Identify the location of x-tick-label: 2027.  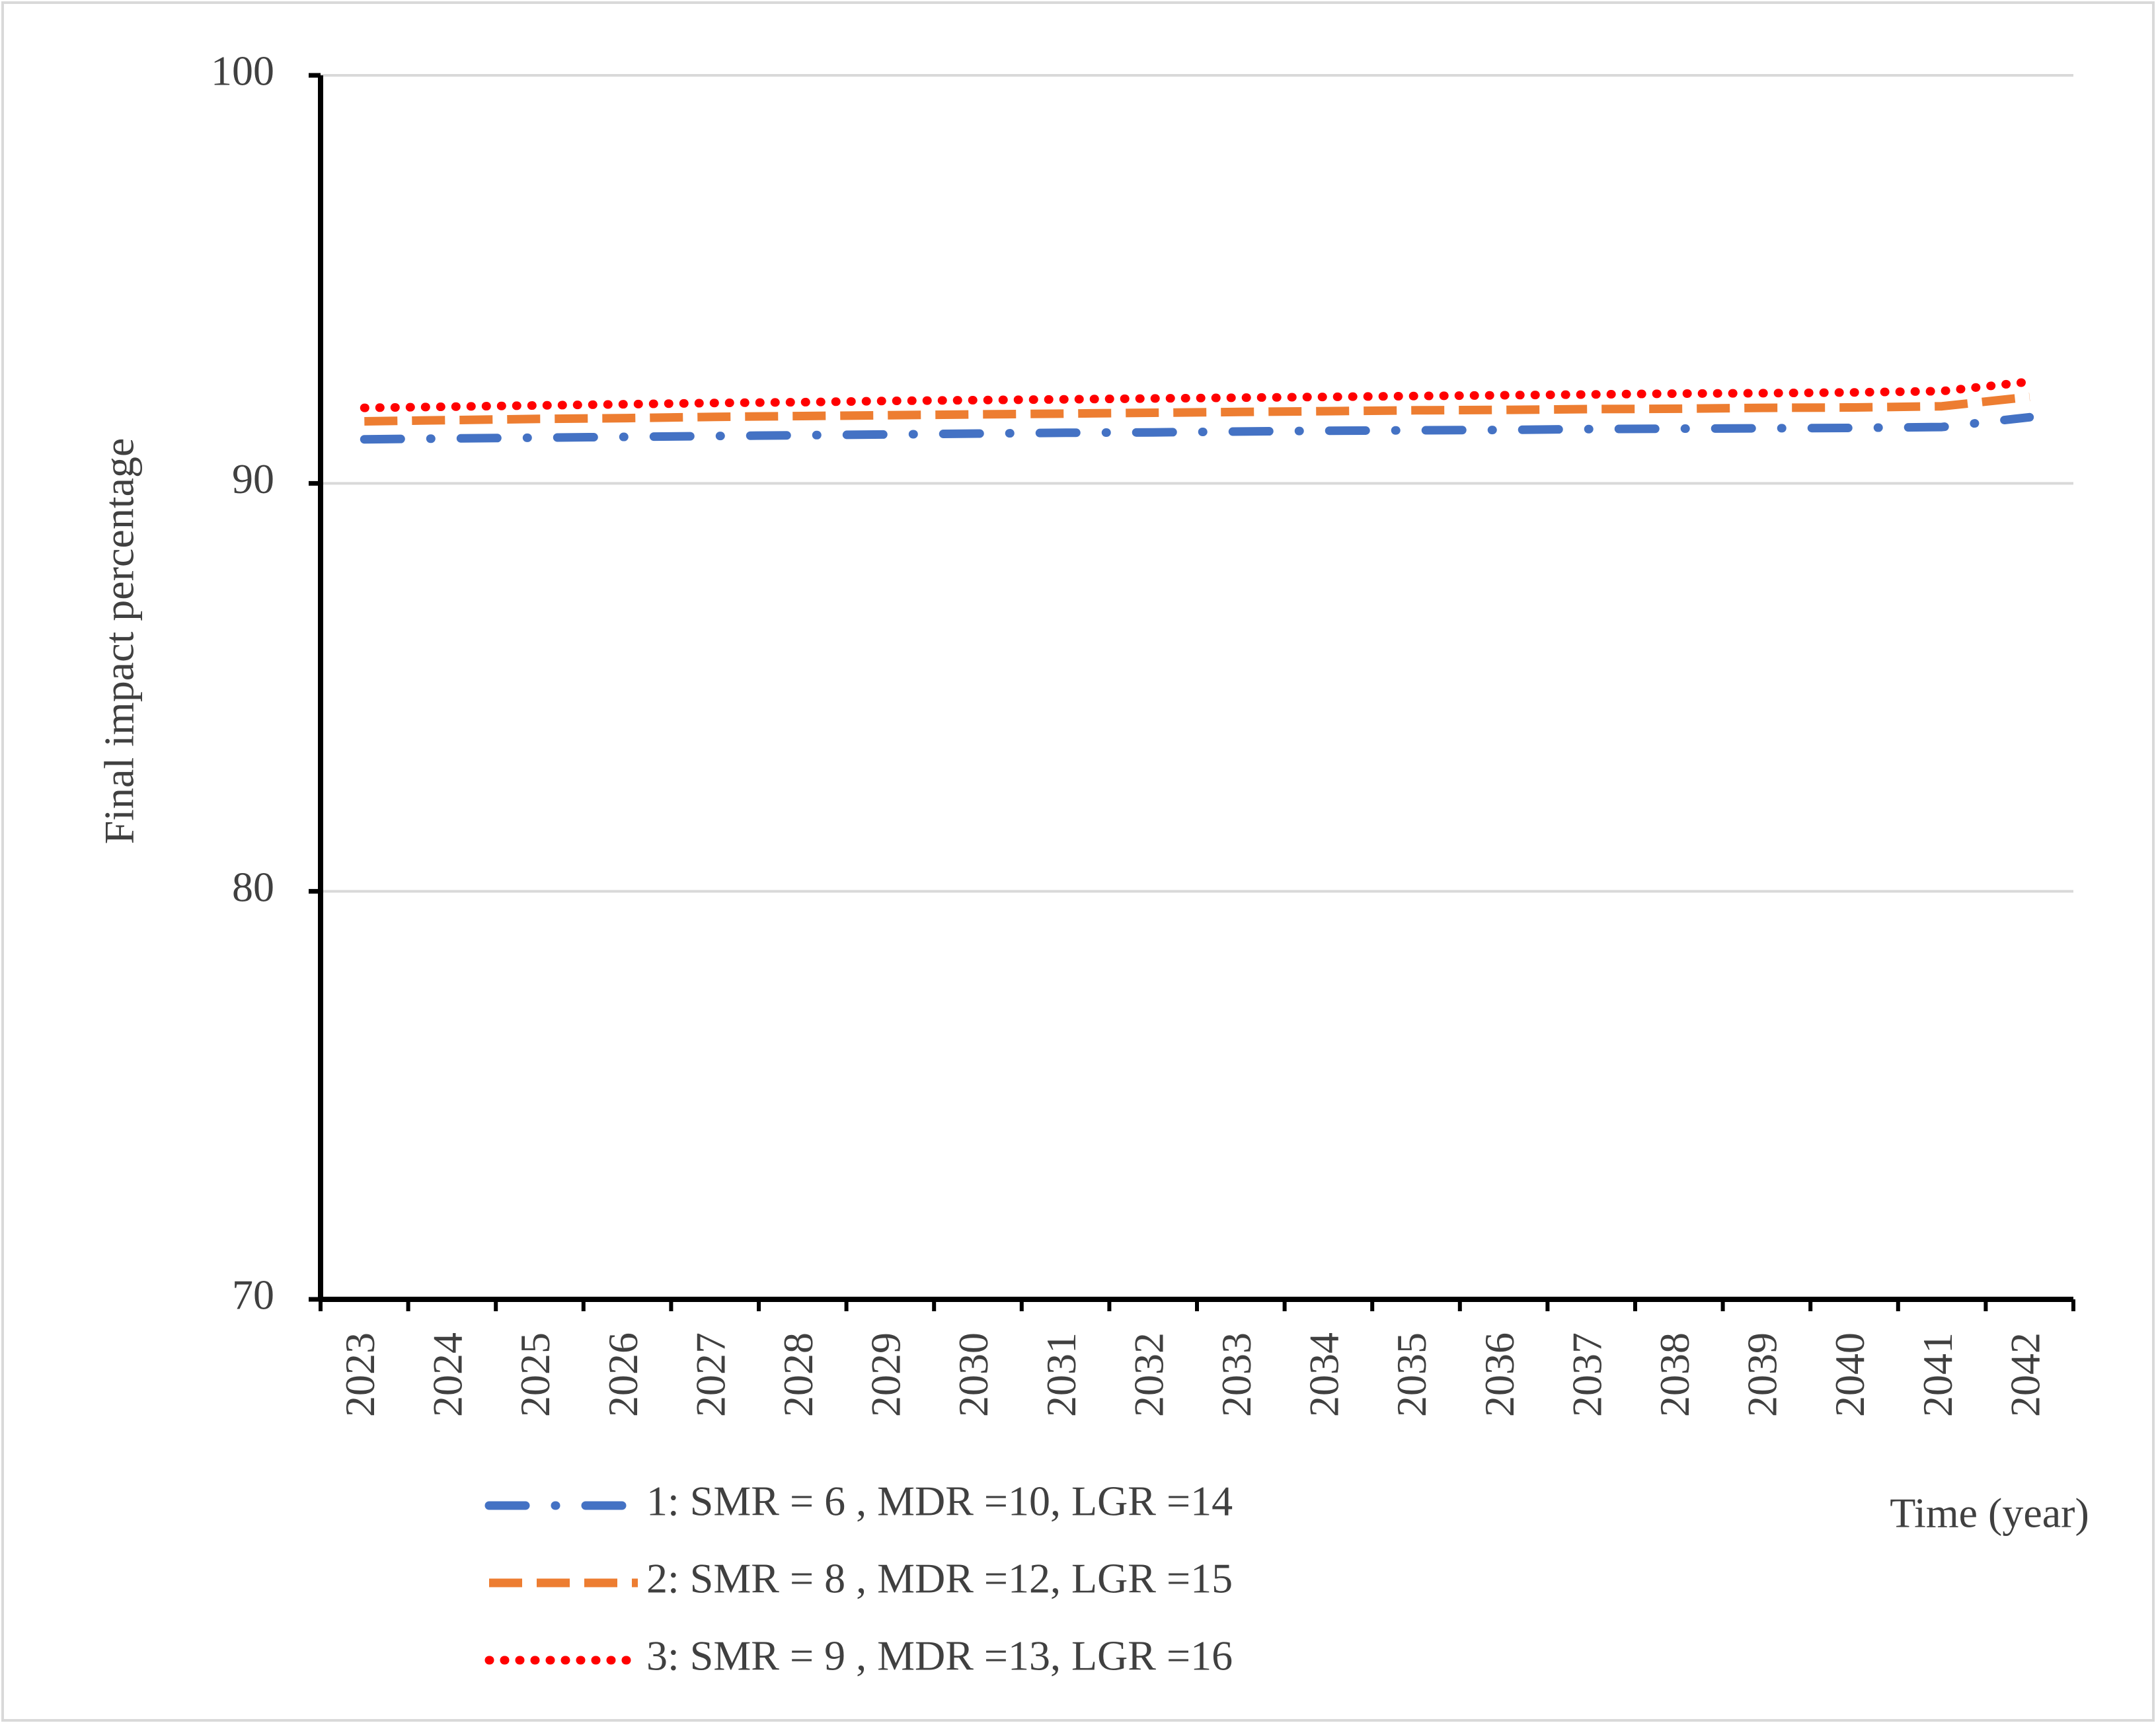
(710, 1374).